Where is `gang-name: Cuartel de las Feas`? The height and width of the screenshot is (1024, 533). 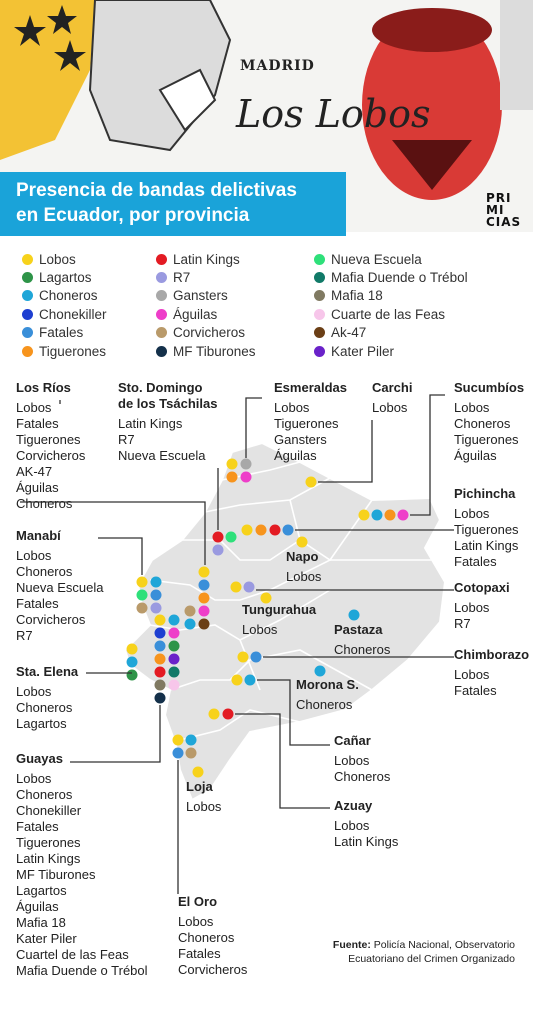 gang-name: Cuartel de las Feas is located at coordinates (72, 954).